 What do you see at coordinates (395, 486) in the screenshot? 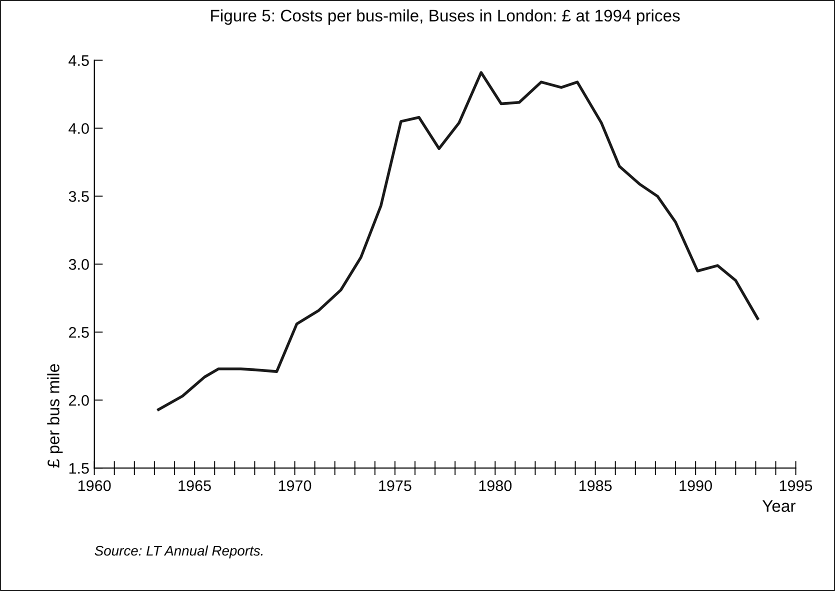
I see `x-tick-label: 1975` at bounding box center [395, 486].